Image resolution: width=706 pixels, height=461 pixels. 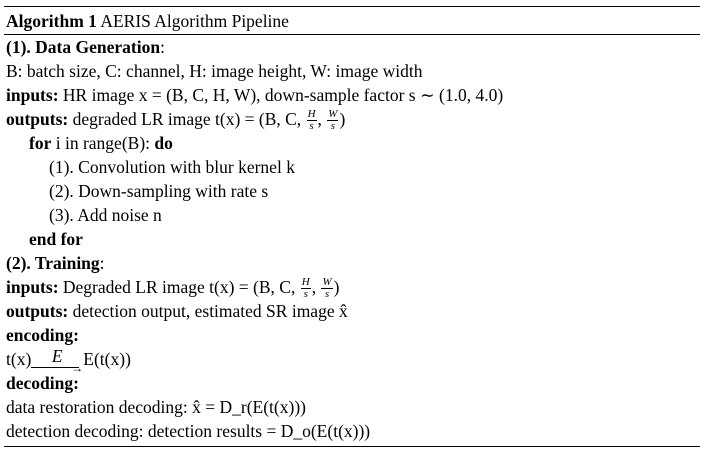 What do you see at coordinates (162, 47) in the screenshot?
I see `section1-heading-colon: :` at bounding box center [162, 47].